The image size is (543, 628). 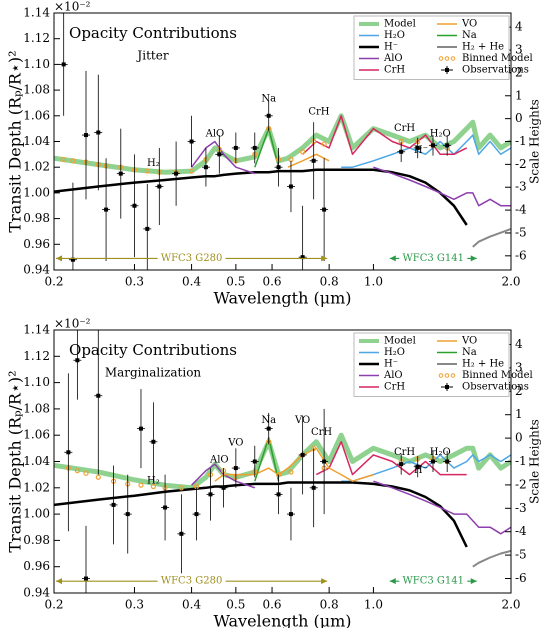 I want to click on chart-title: Opacity Contributions, so click(x=153, y=33).